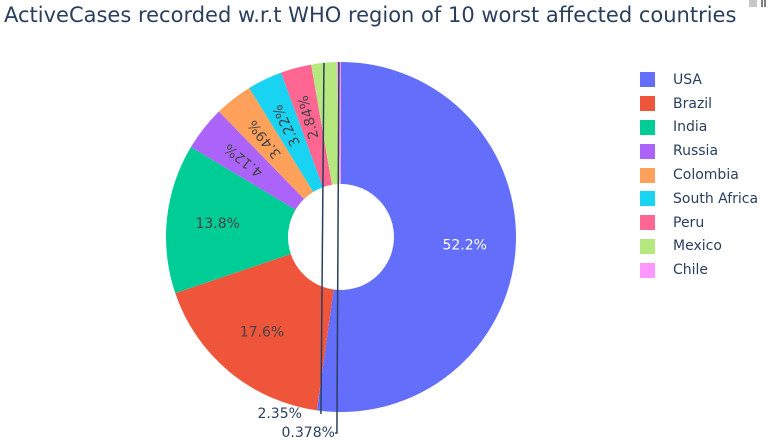  I want to click on legend-item-india: India, so click(699, 128).